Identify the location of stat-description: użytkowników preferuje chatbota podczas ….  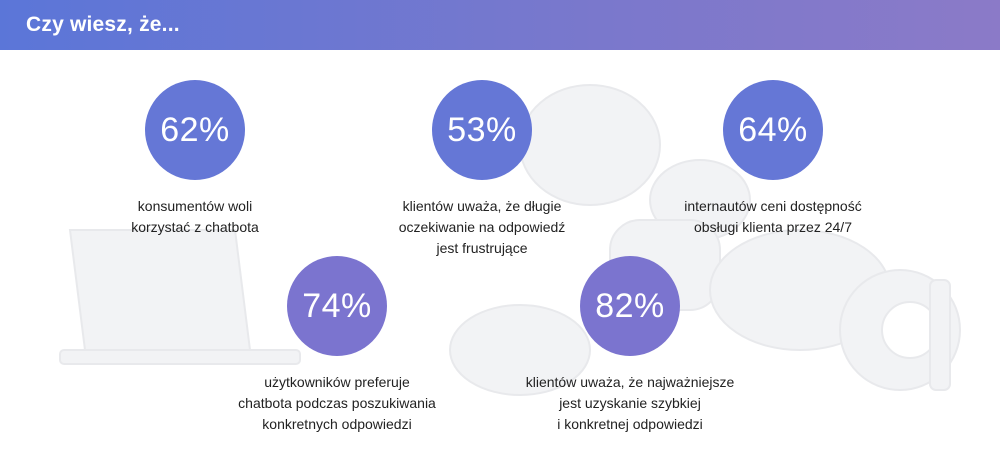
(337, 403).